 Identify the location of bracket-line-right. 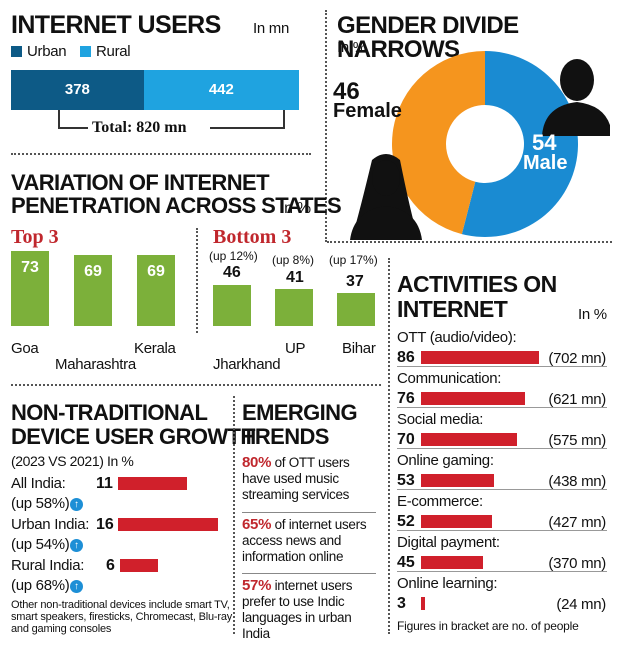
(247, 128).